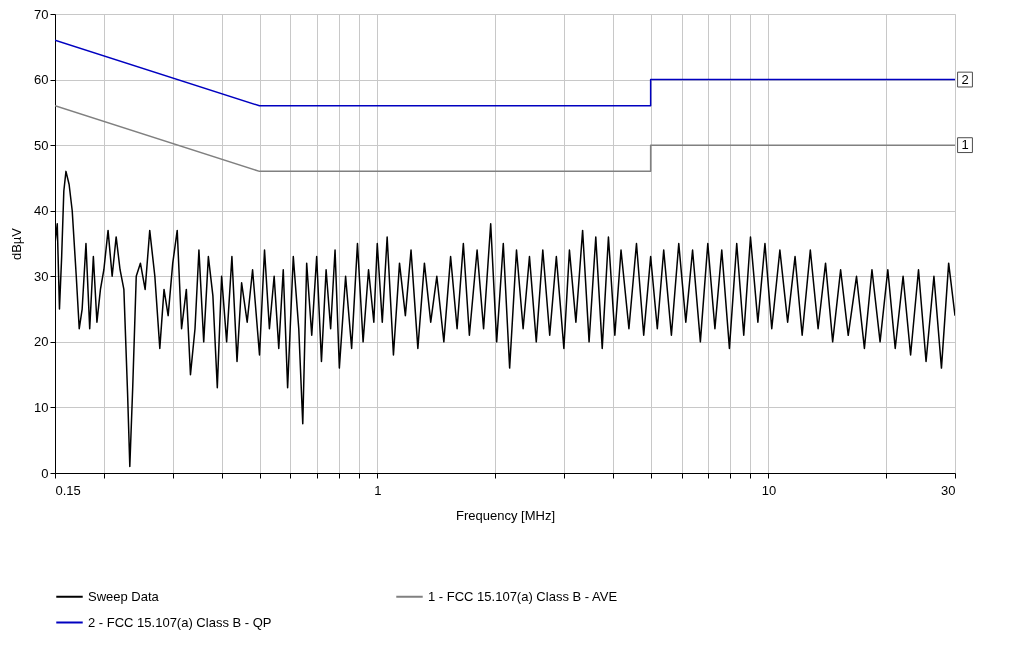 The width and height of the screenshot is (1016, 660). What do you see at coordinates (41, 407) in the screenshot?
I see `y-tick-label: 10` at bounding box center [41, 407].